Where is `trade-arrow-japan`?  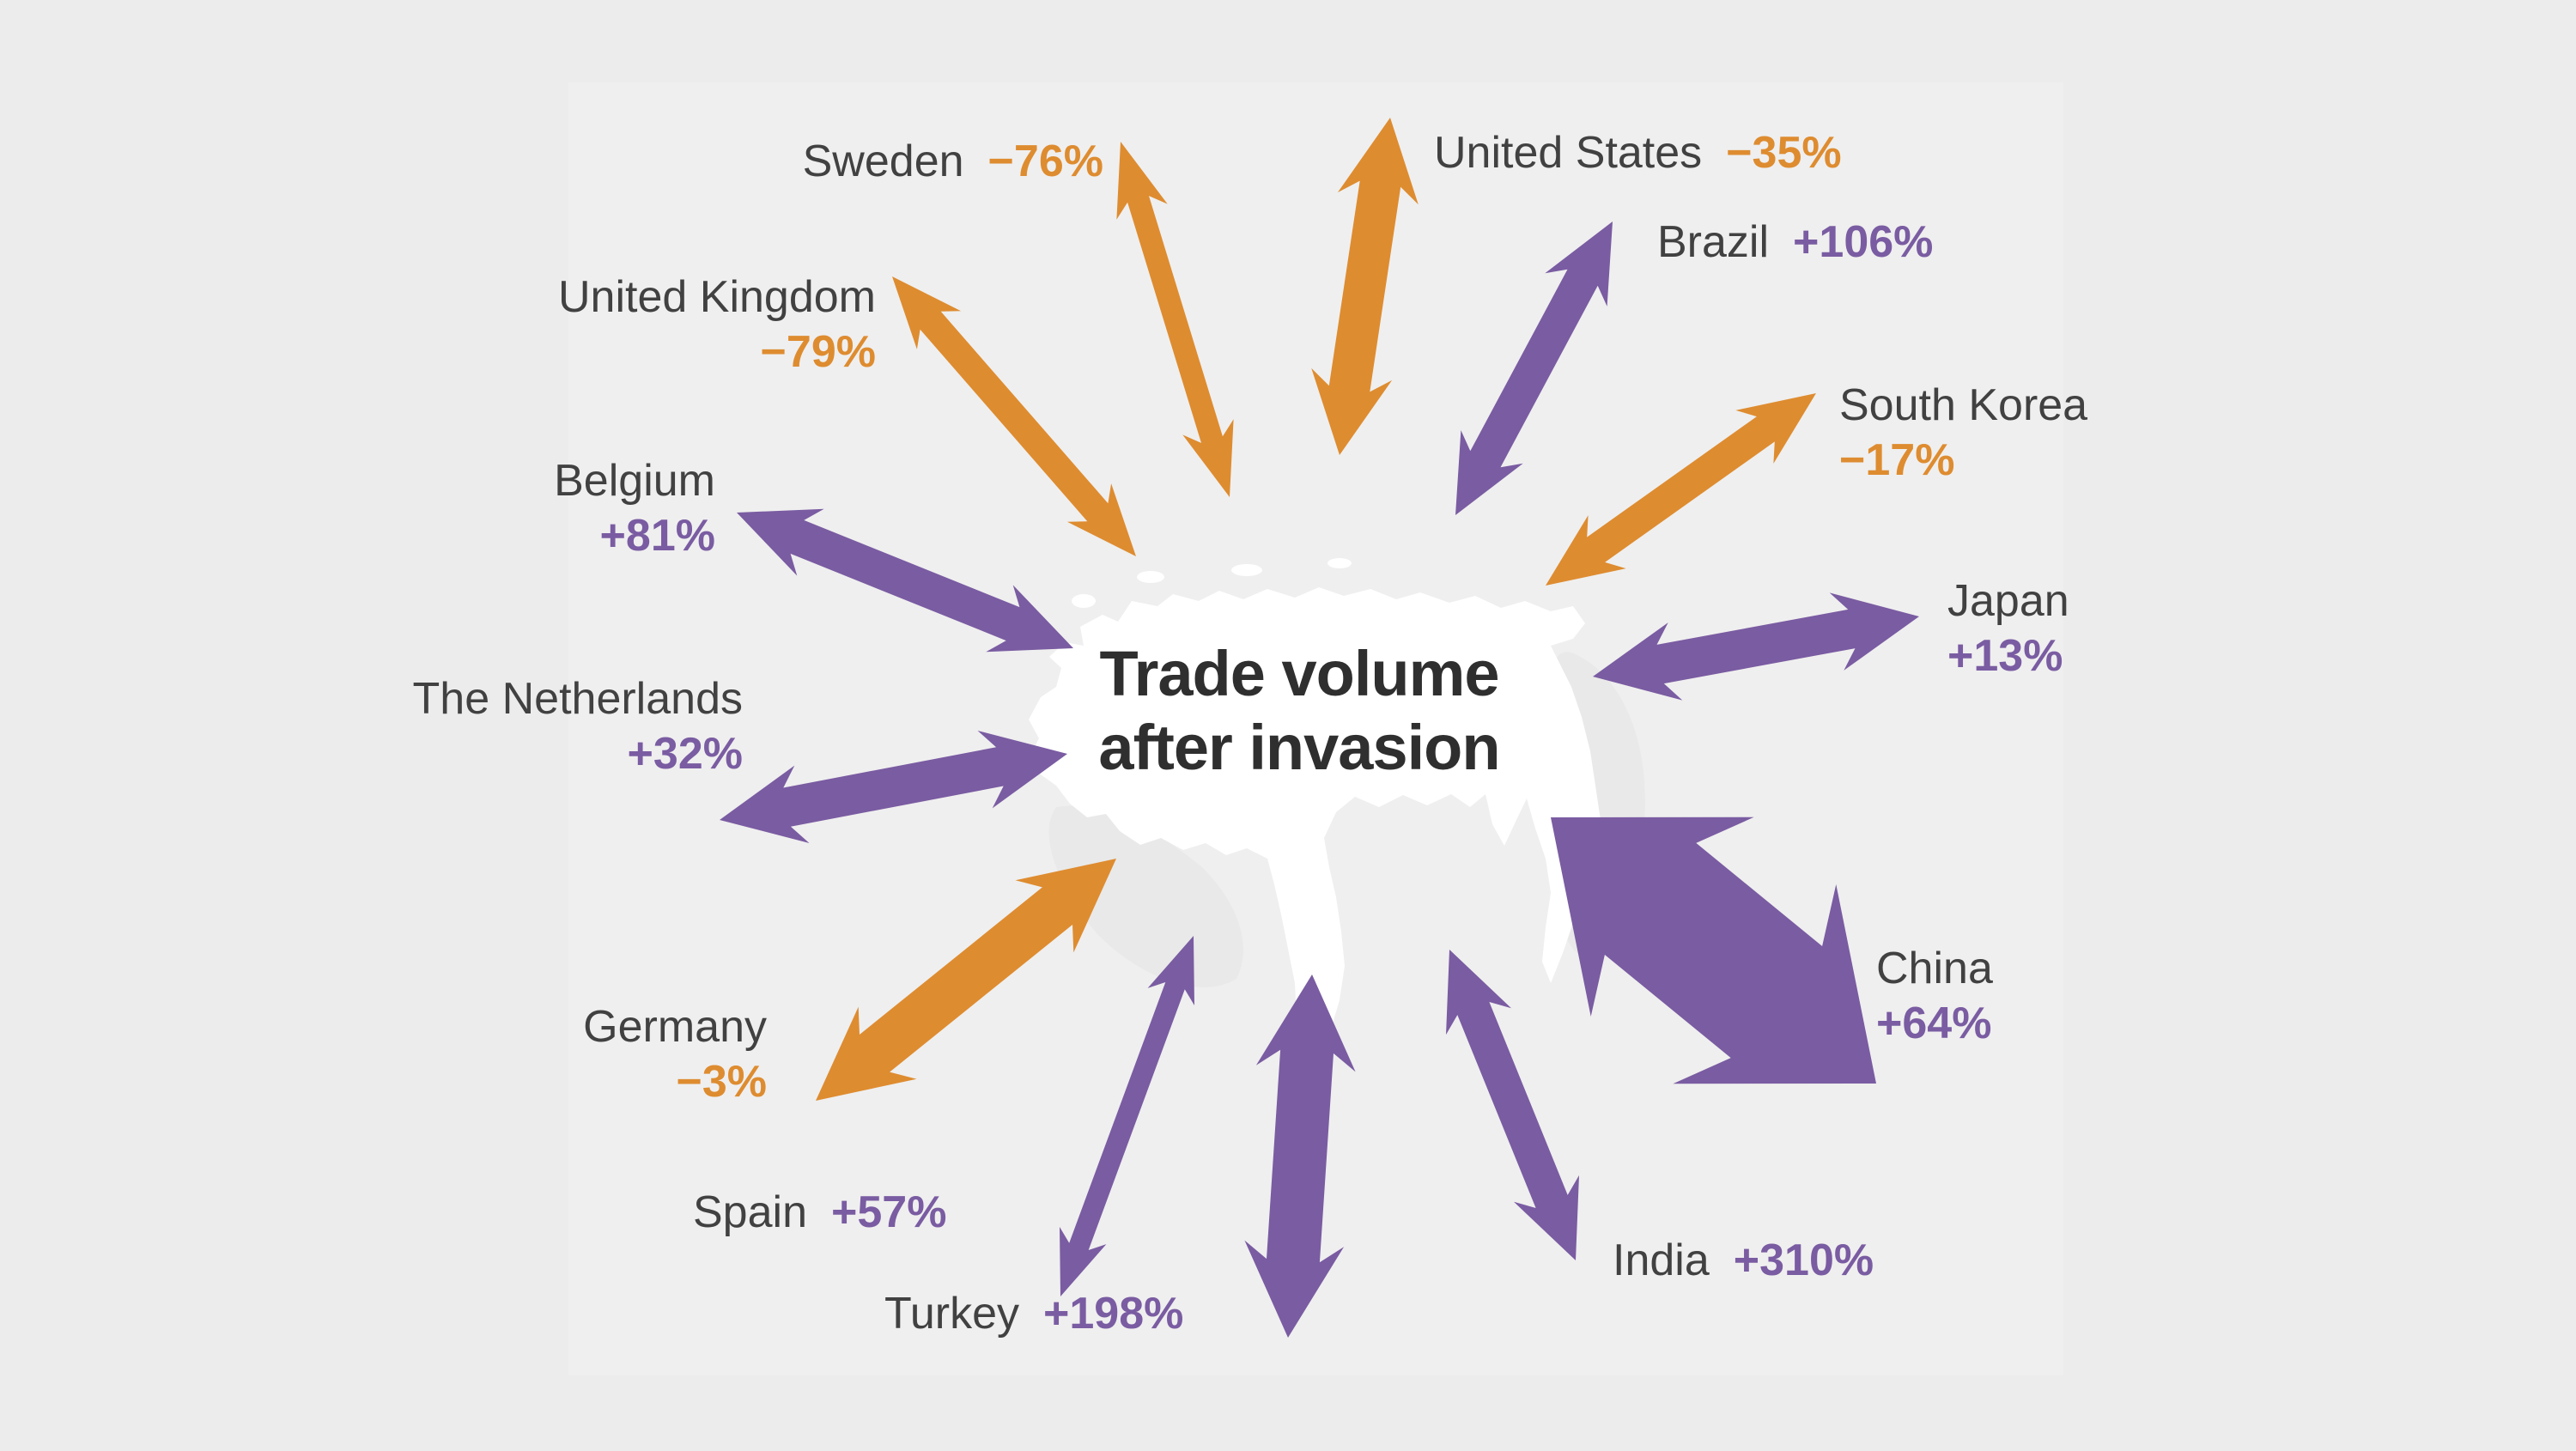
trade-arrow-japan is located at coordinates (1756, 647).